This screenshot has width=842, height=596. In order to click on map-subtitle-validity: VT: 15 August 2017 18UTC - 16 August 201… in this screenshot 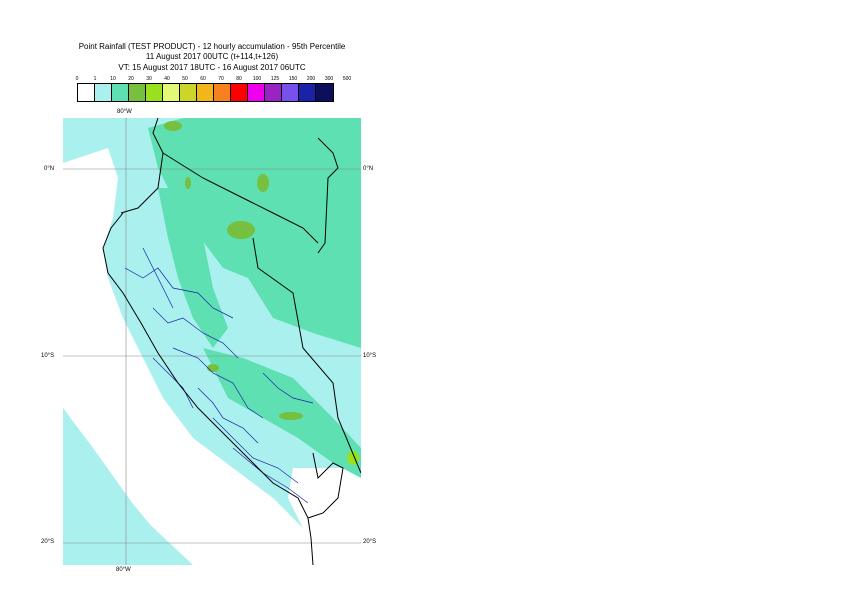, I will do `click(212, 67)`.